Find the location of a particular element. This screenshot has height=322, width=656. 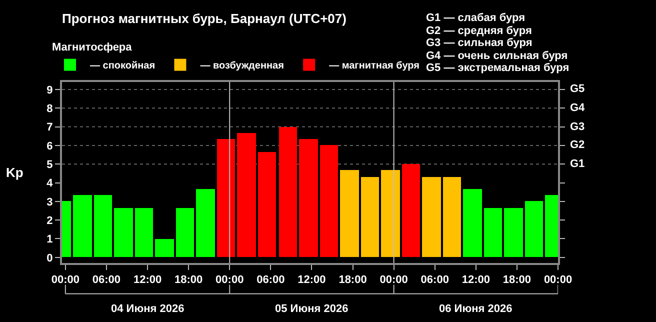

y-tick-label: 4 is located at coordinates (50, 184).